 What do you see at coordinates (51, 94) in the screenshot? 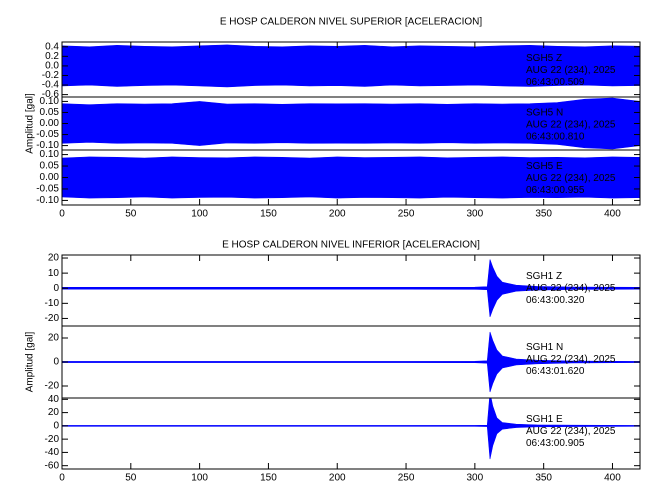
I see `y-tick-label: -0.6` at bounding box center [51, 94].